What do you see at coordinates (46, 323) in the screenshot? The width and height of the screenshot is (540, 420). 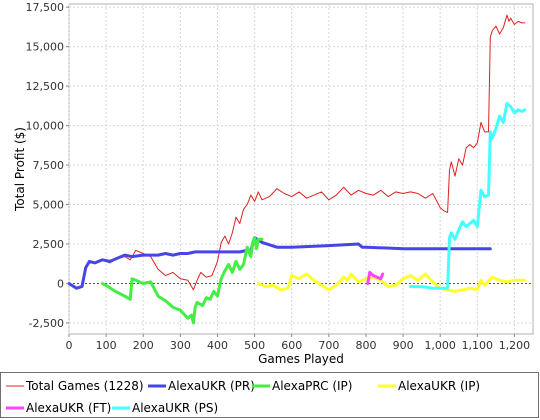 I see `y-tick-label: -2,500` at bounding box center [46, 323].